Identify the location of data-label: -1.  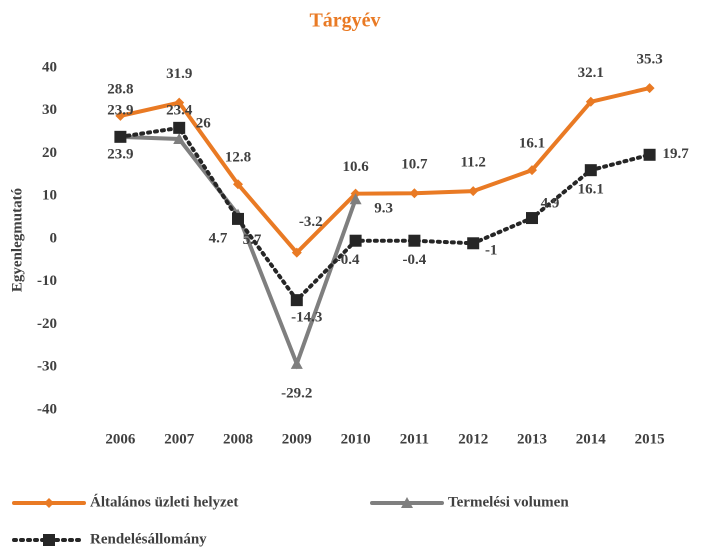
(491, 251).